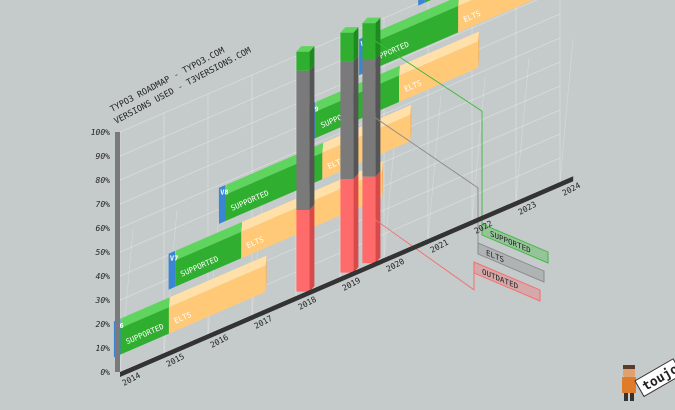  What do you see at coordinates (103, 276) in the screenshot?
I see `y-tick-label: 40%` at bounding box center [103, 276].